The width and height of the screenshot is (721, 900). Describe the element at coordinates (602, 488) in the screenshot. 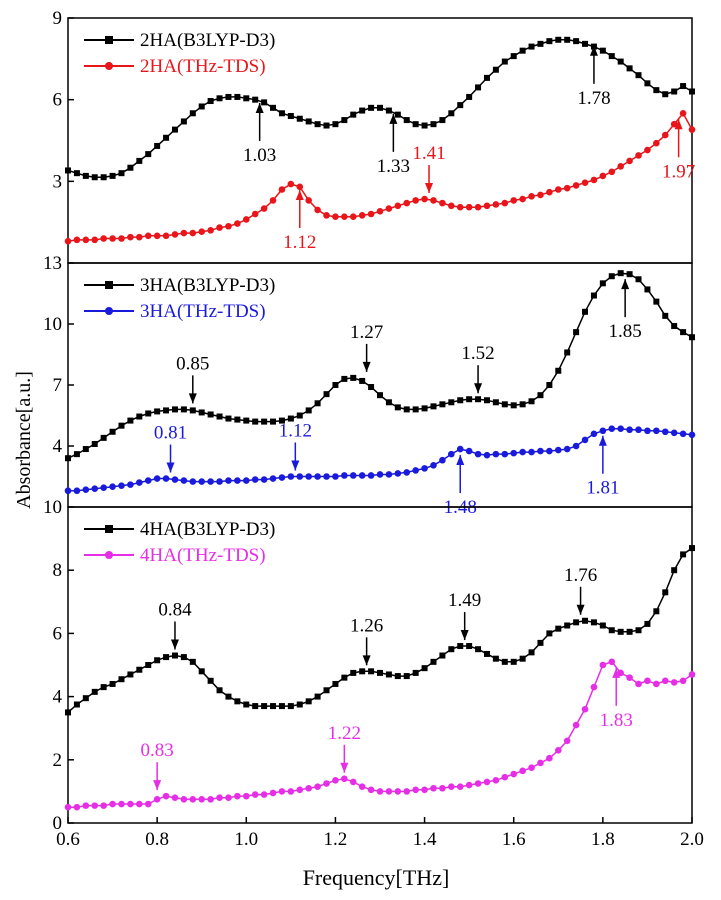

I see `peak-label: 1.81` at that location.